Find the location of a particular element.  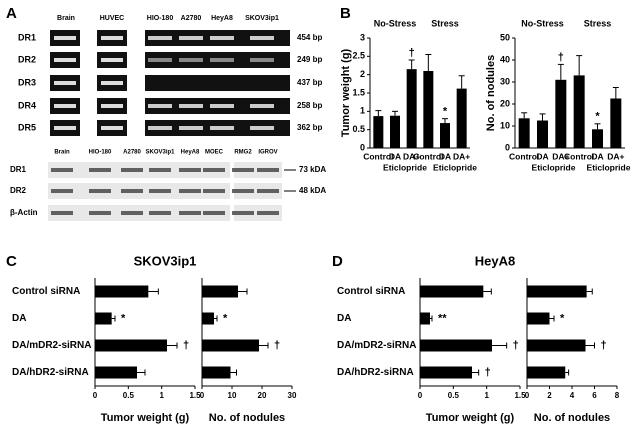

y-tick-label: 10 is located at coordinates (505, 125).